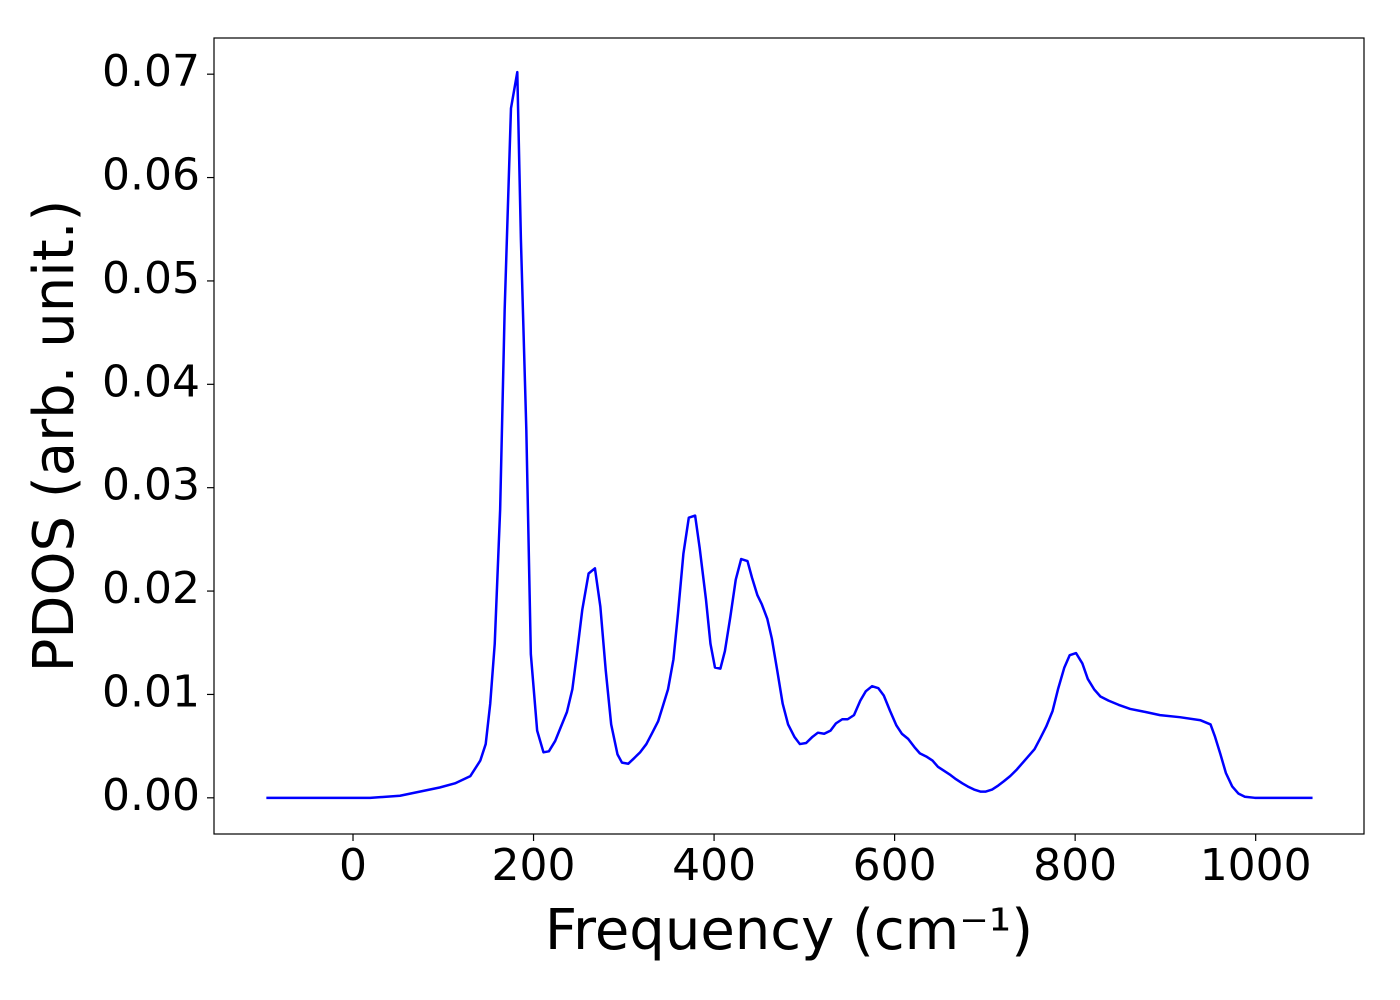  Describe the element at coordinates (534, 865) in the screenshot. I see `x-tick-label: 200` at that location.